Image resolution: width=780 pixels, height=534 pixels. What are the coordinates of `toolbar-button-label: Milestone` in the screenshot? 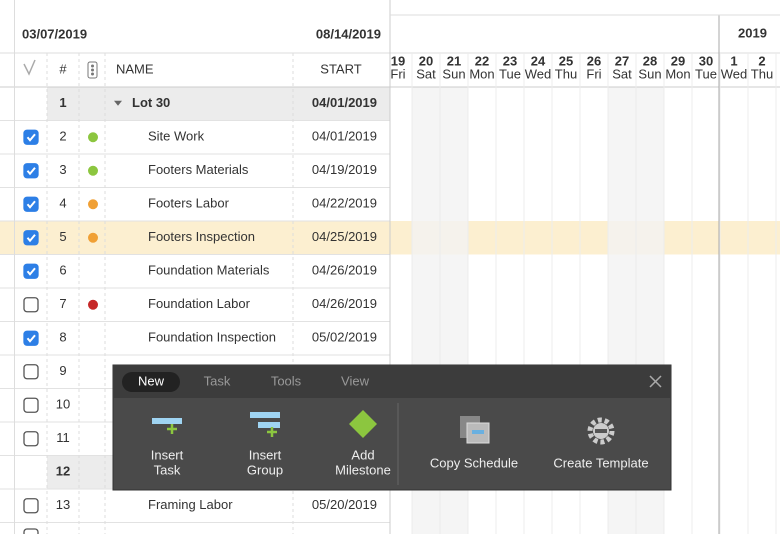 It's located at (363, 469).